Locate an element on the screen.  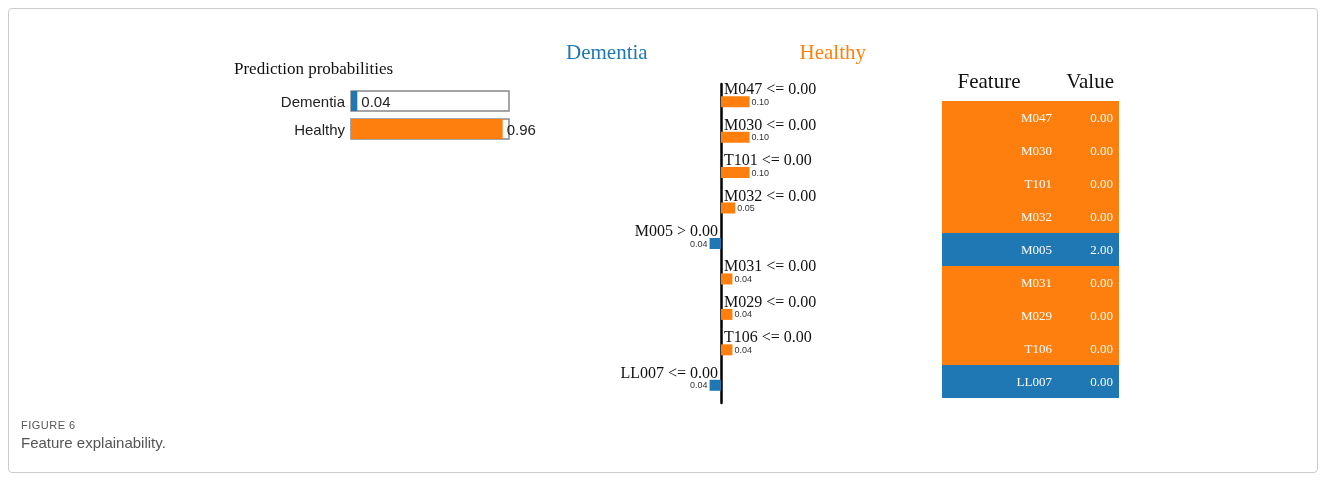
y-tick-label: M005 > 0.00 is located at coordinates (676, 230).